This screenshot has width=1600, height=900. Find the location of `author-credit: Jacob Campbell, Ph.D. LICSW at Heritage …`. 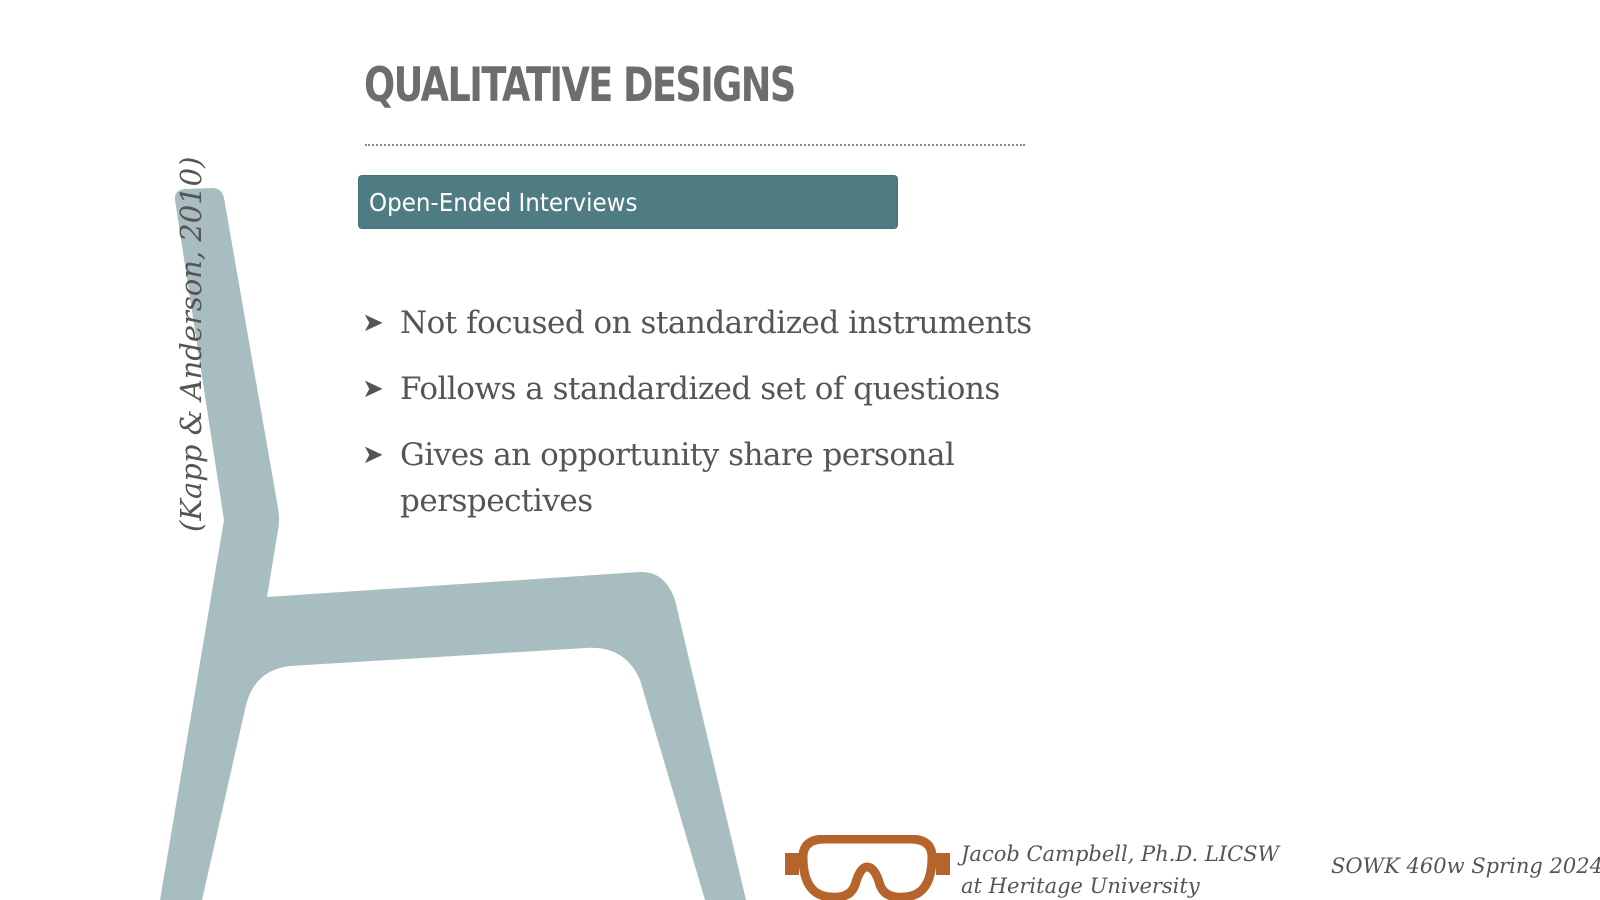

author-credit: Jacob Campbell, Ph.D. LICSW at Heritage … is located at coordinates (1120, 869).